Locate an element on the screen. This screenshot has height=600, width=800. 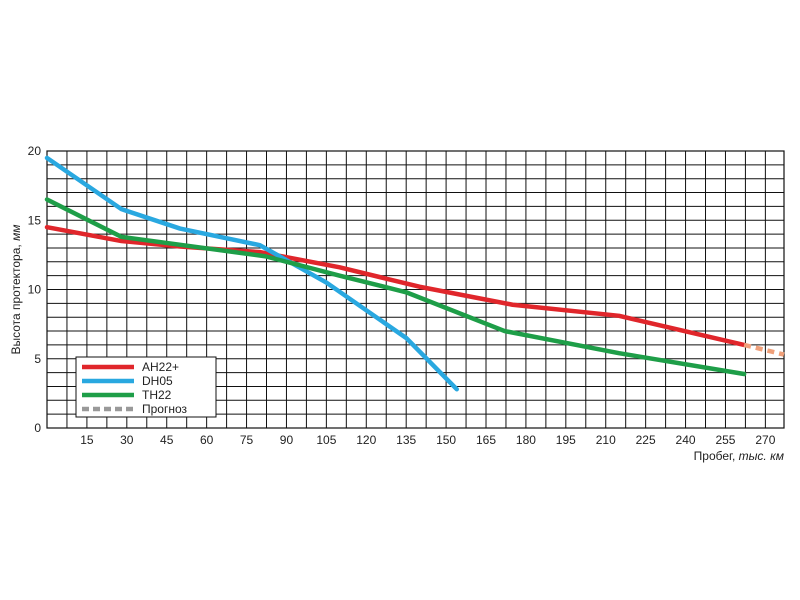
x-tick-label: 120 is located at coordinates (366, 440).